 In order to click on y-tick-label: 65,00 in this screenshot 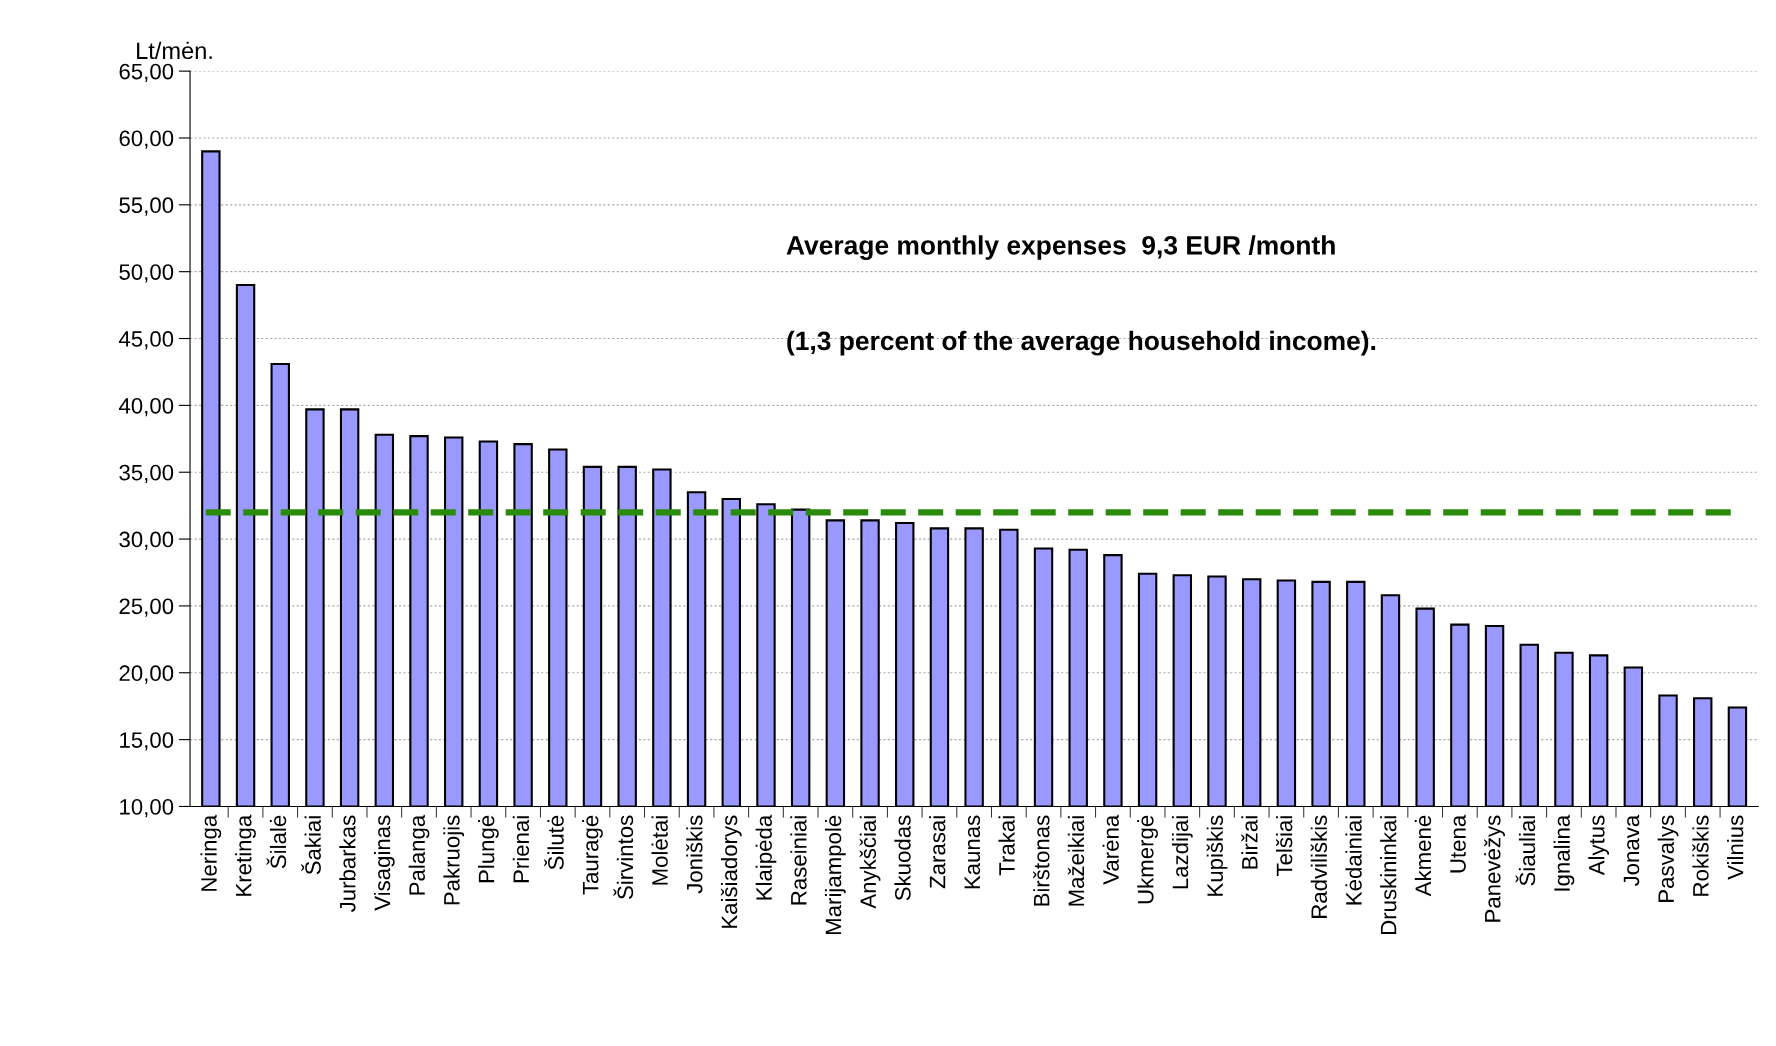, I will do `click(146, 73)`.